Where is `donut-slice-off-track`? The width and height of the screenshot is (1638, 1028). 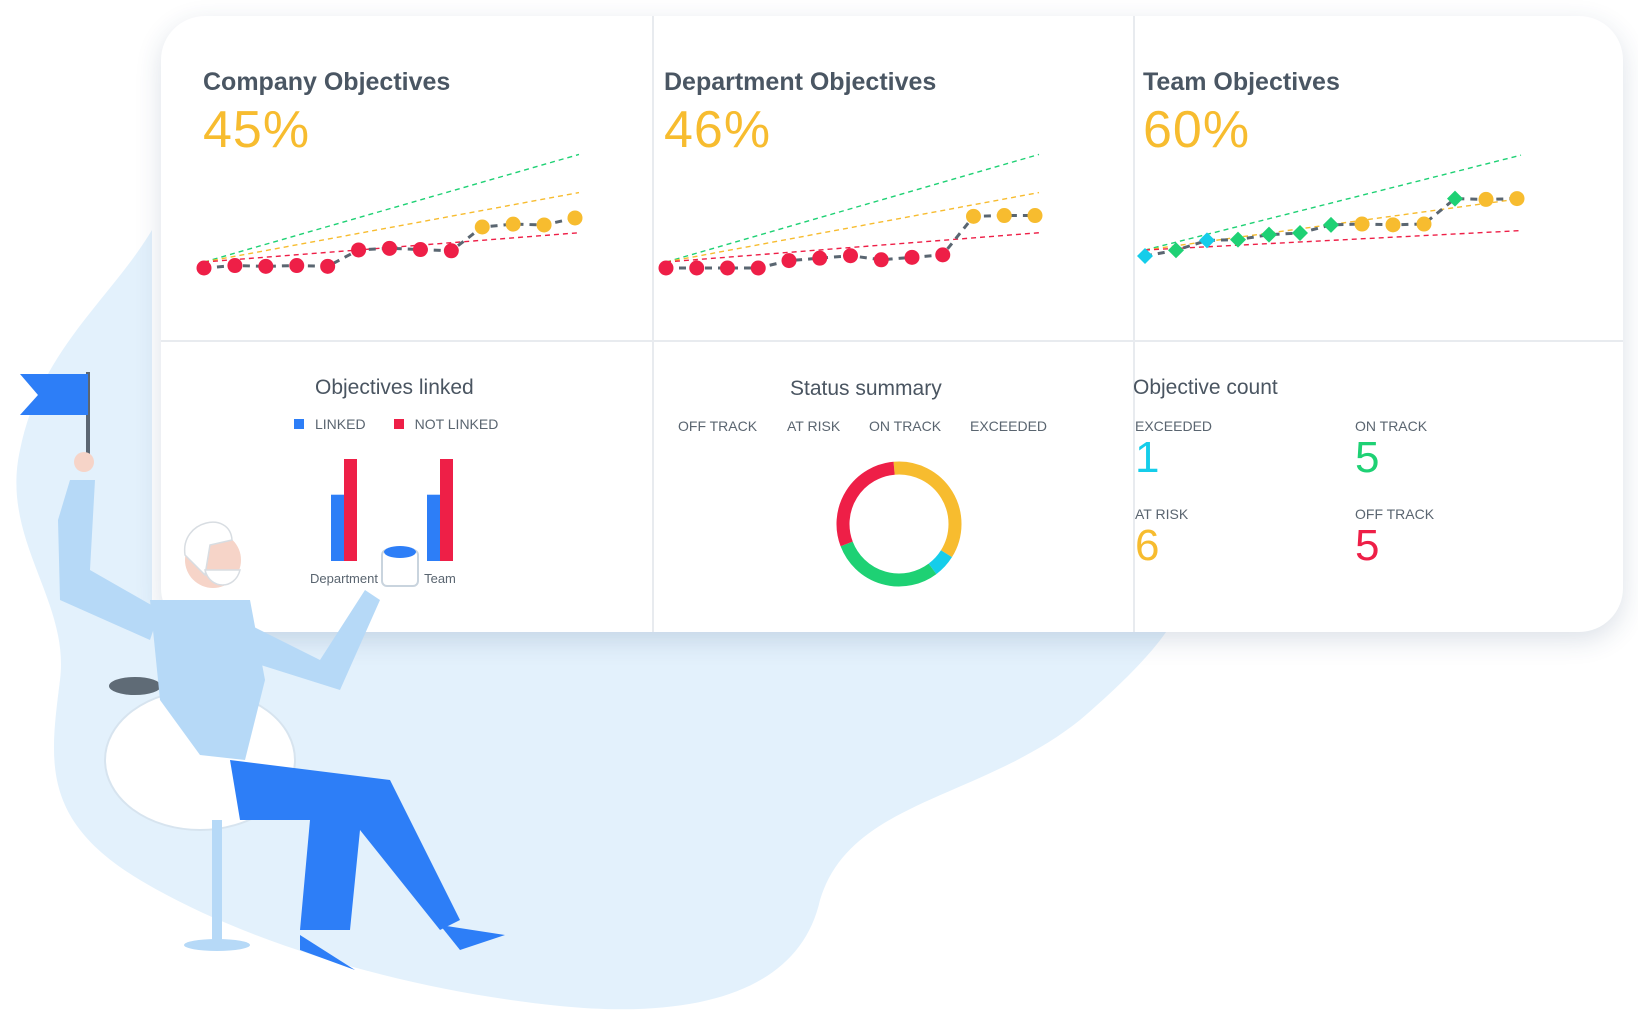
donut-slice-off-track is located at coordinates (865, 504).